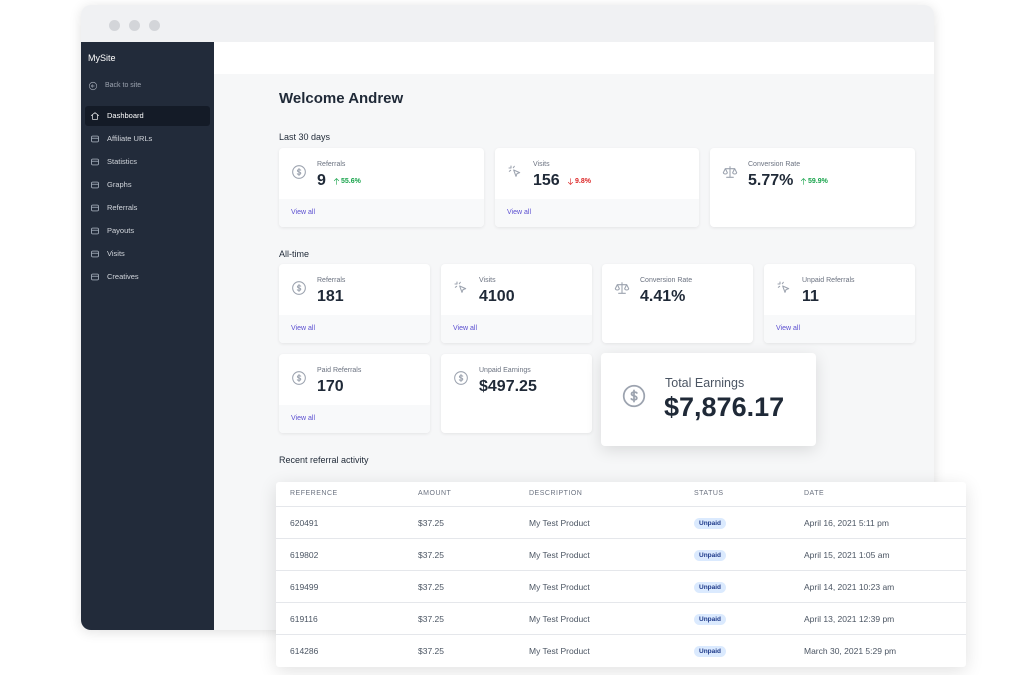 Image resolution: width=1024 pixels, height=675 pixels. What do you see at coordinates (814, 493) in the screenshot?
I see `column-header: DATE` at bounding box center [814, 493].